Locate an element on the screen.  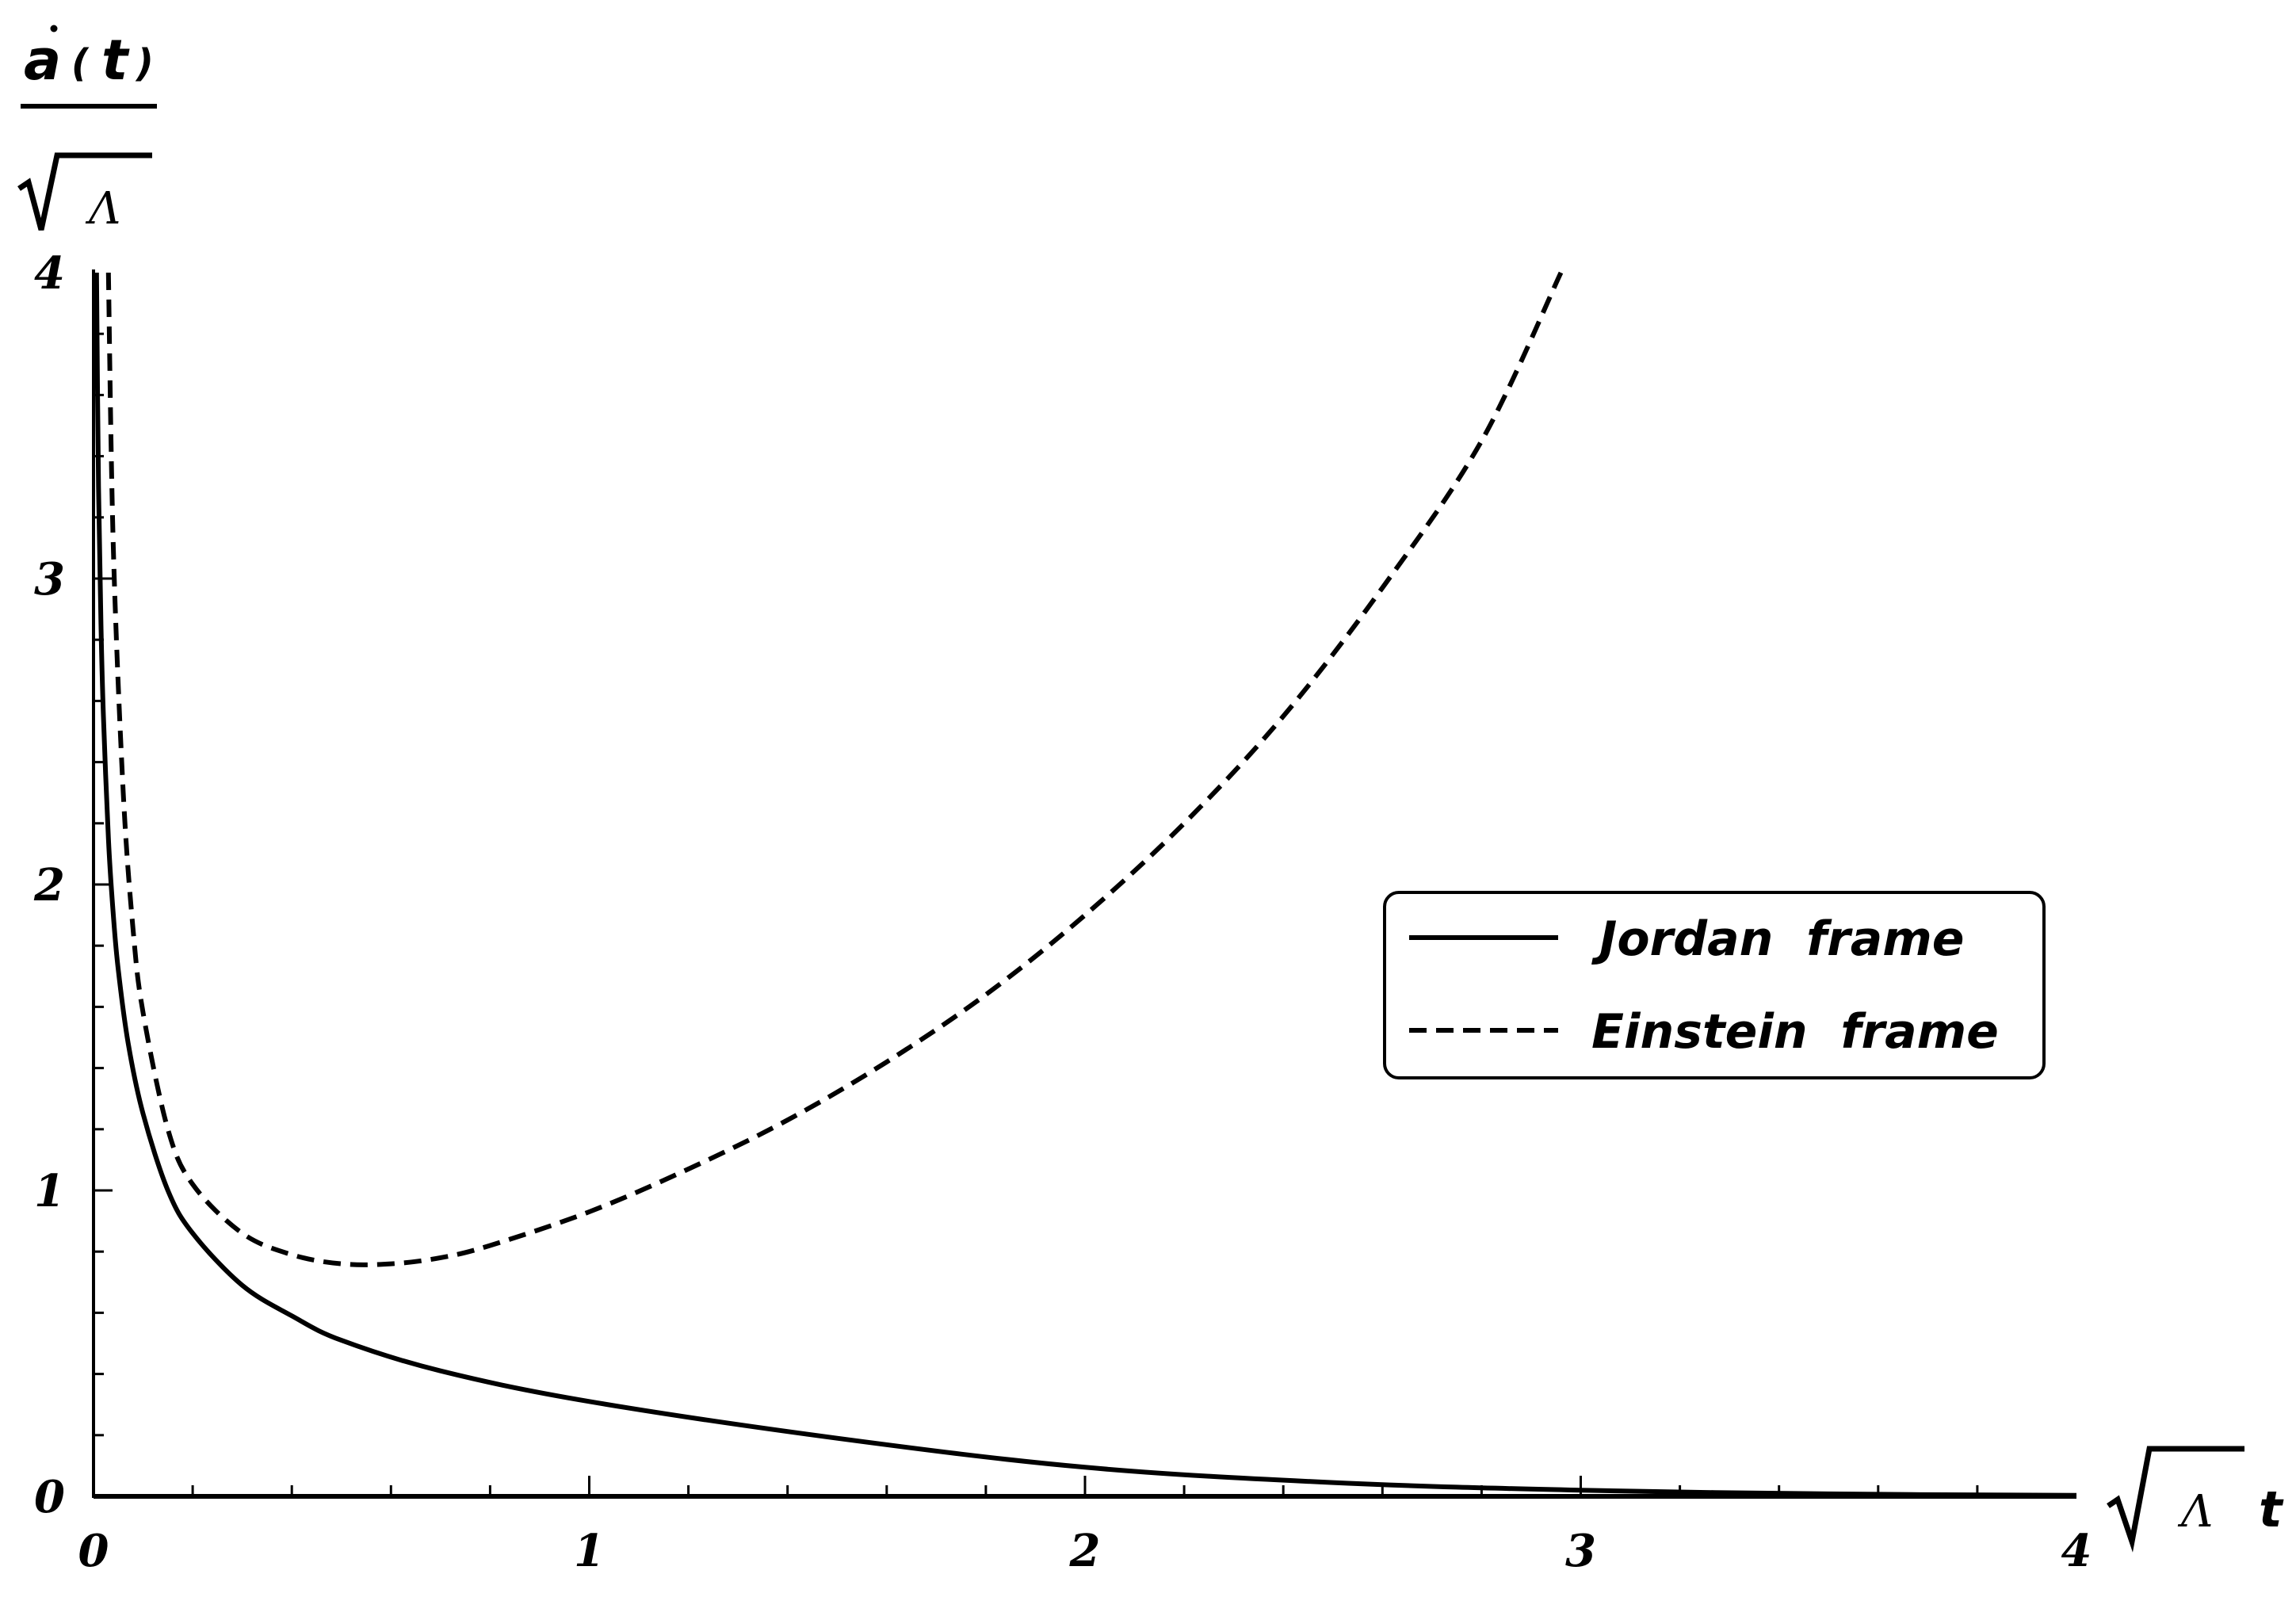
x-tick-label: 4 is located at coordinates (2076, 1551).